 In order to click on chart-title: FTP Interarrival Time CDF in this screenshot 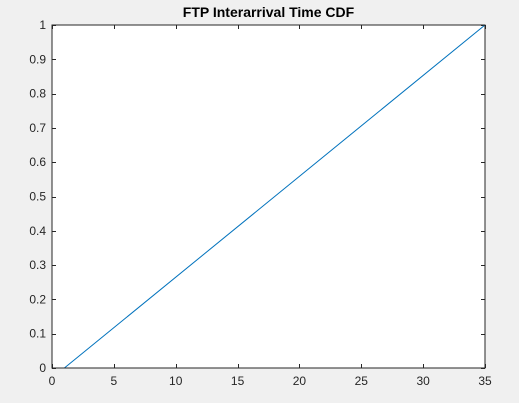, I will do `click(269, 12)`.